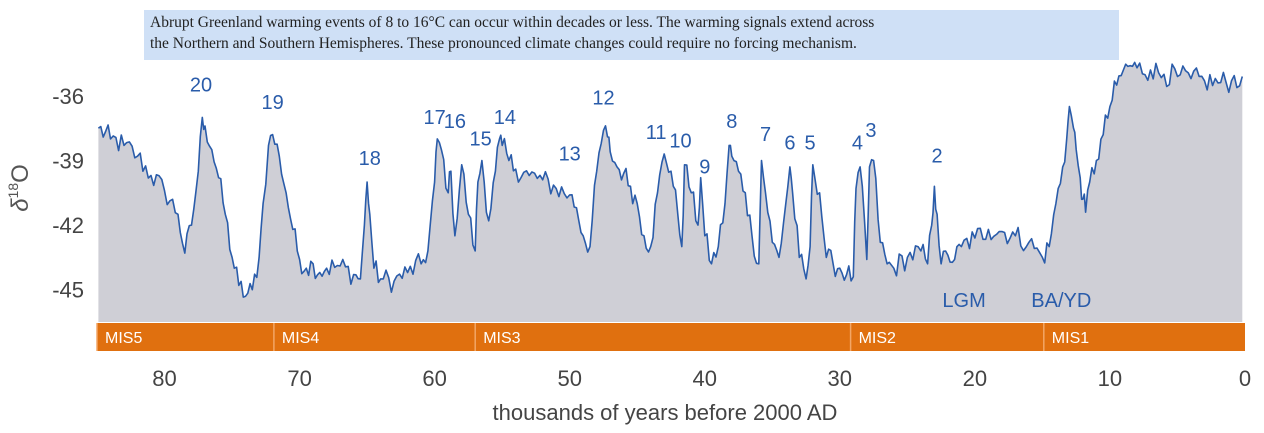 This screenshot has height=433, width=1264. Describe the element at coordinates (164, 378) in the screenshot. I see `x-tick-label: 80` at that location.